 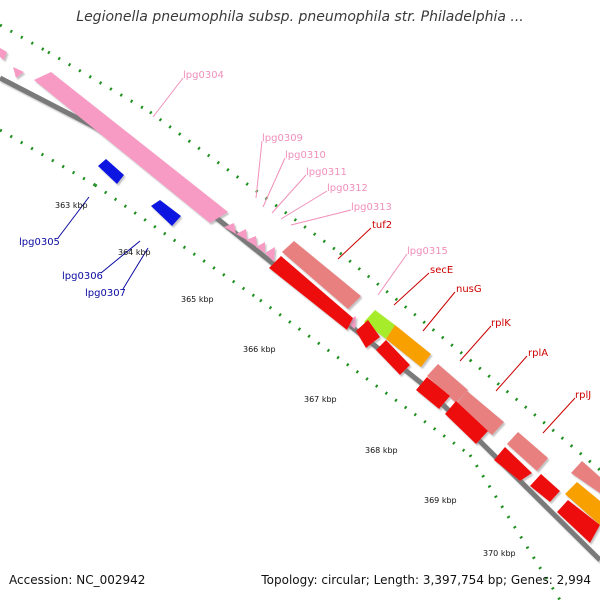 What do you see at coordinates (582, 503) in the screenshot?
I see `rpoC-orange-feature` at bounding box center [582, 503].